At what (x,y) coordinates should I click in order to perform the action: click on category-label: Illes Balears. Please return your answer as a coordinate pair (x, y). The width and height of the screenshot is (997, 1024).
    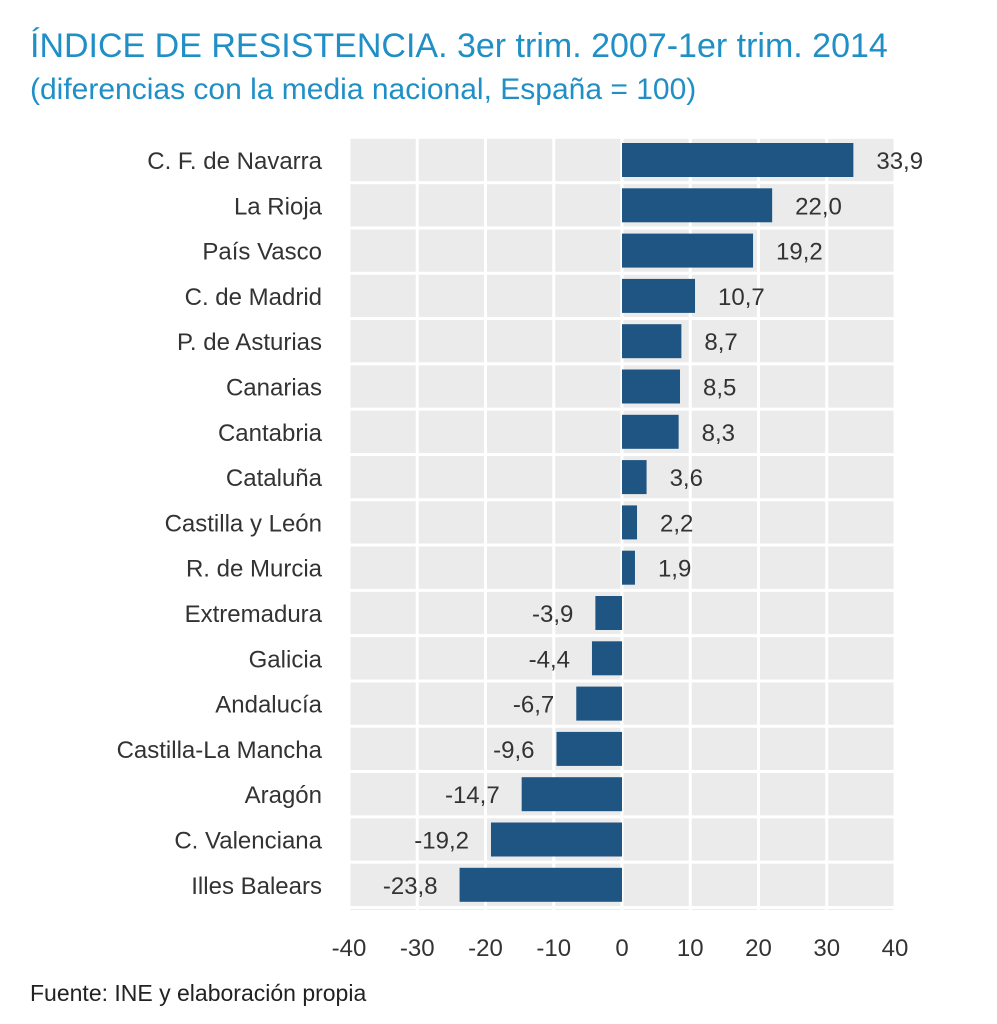
    Looking at the image, I should click on (256, 886).